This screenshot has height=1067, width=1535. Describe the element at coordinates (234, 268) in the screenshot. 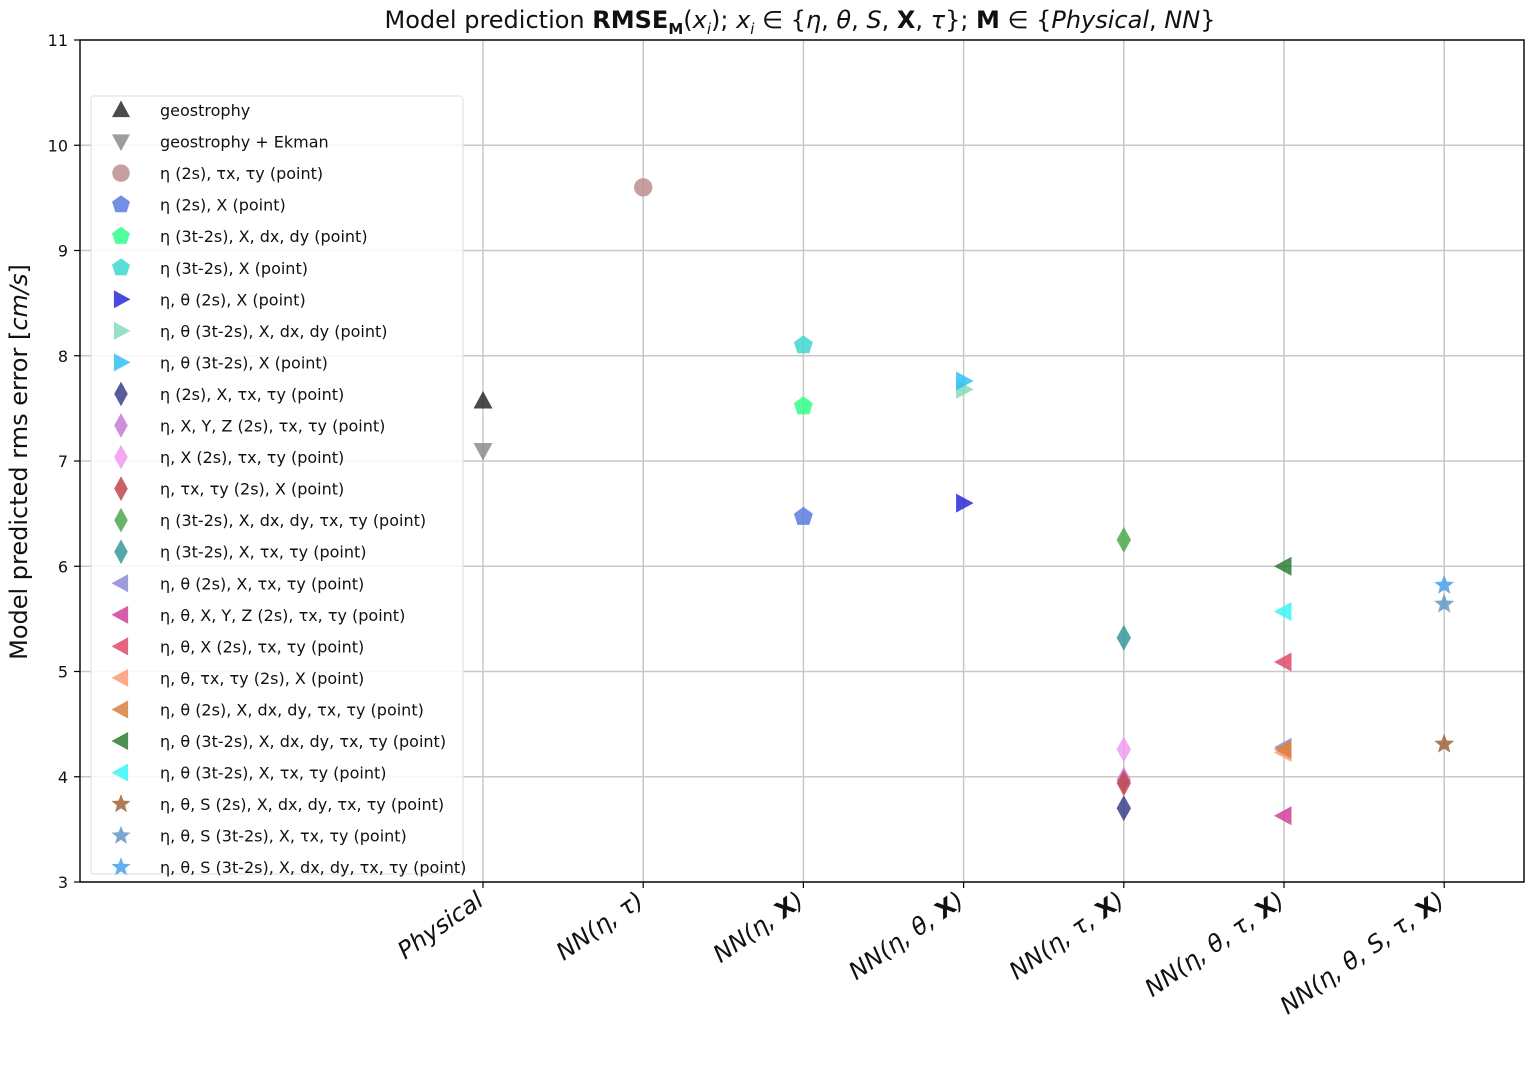

I see `legend-label: η (3t-2s), X (point)` at that location.